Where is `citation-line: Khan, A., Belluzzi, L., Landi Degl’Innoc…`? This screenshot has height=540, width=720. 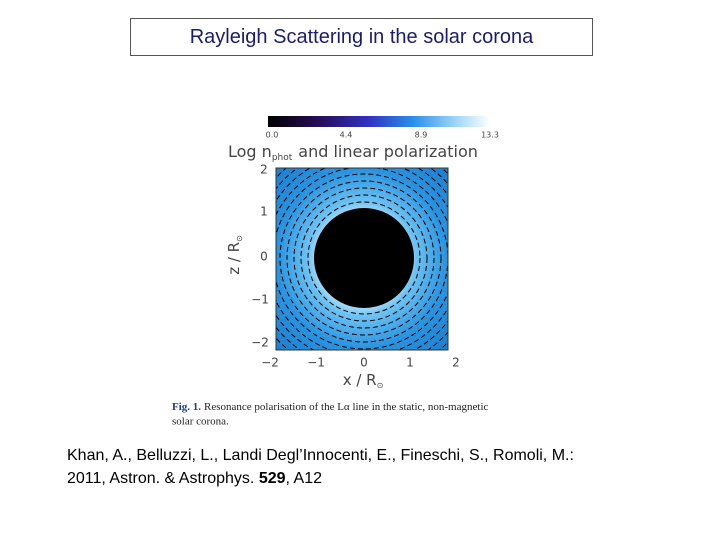 citation-line: Khan, A., Belluzzi, L., Landi Degl’Innoc… is located at coordinates (320, 455).